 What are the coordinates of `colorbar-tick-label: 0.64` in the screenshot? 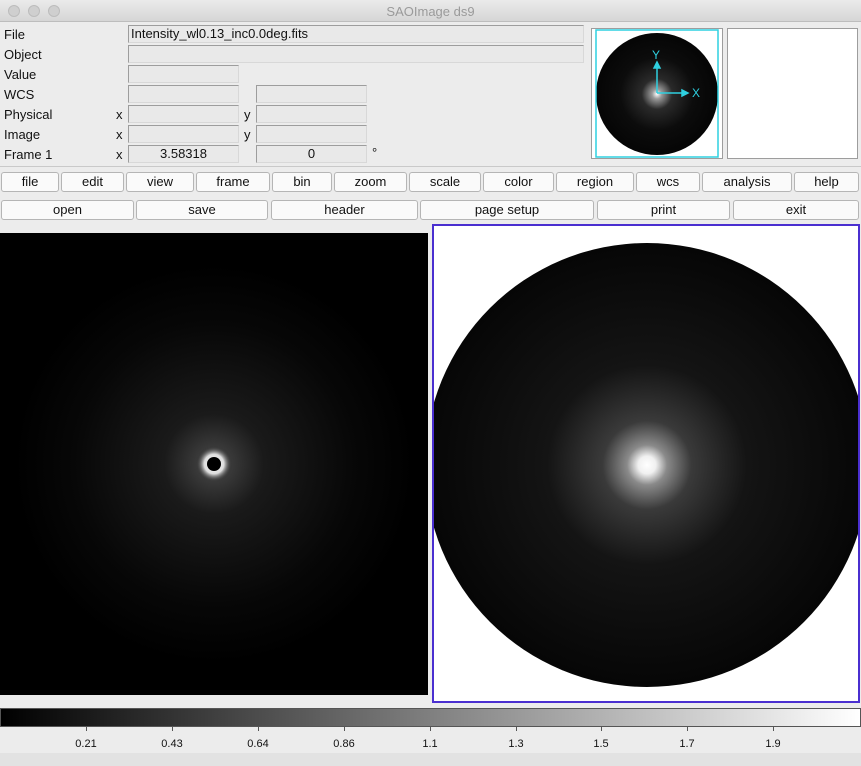 It's located at (258, 744).